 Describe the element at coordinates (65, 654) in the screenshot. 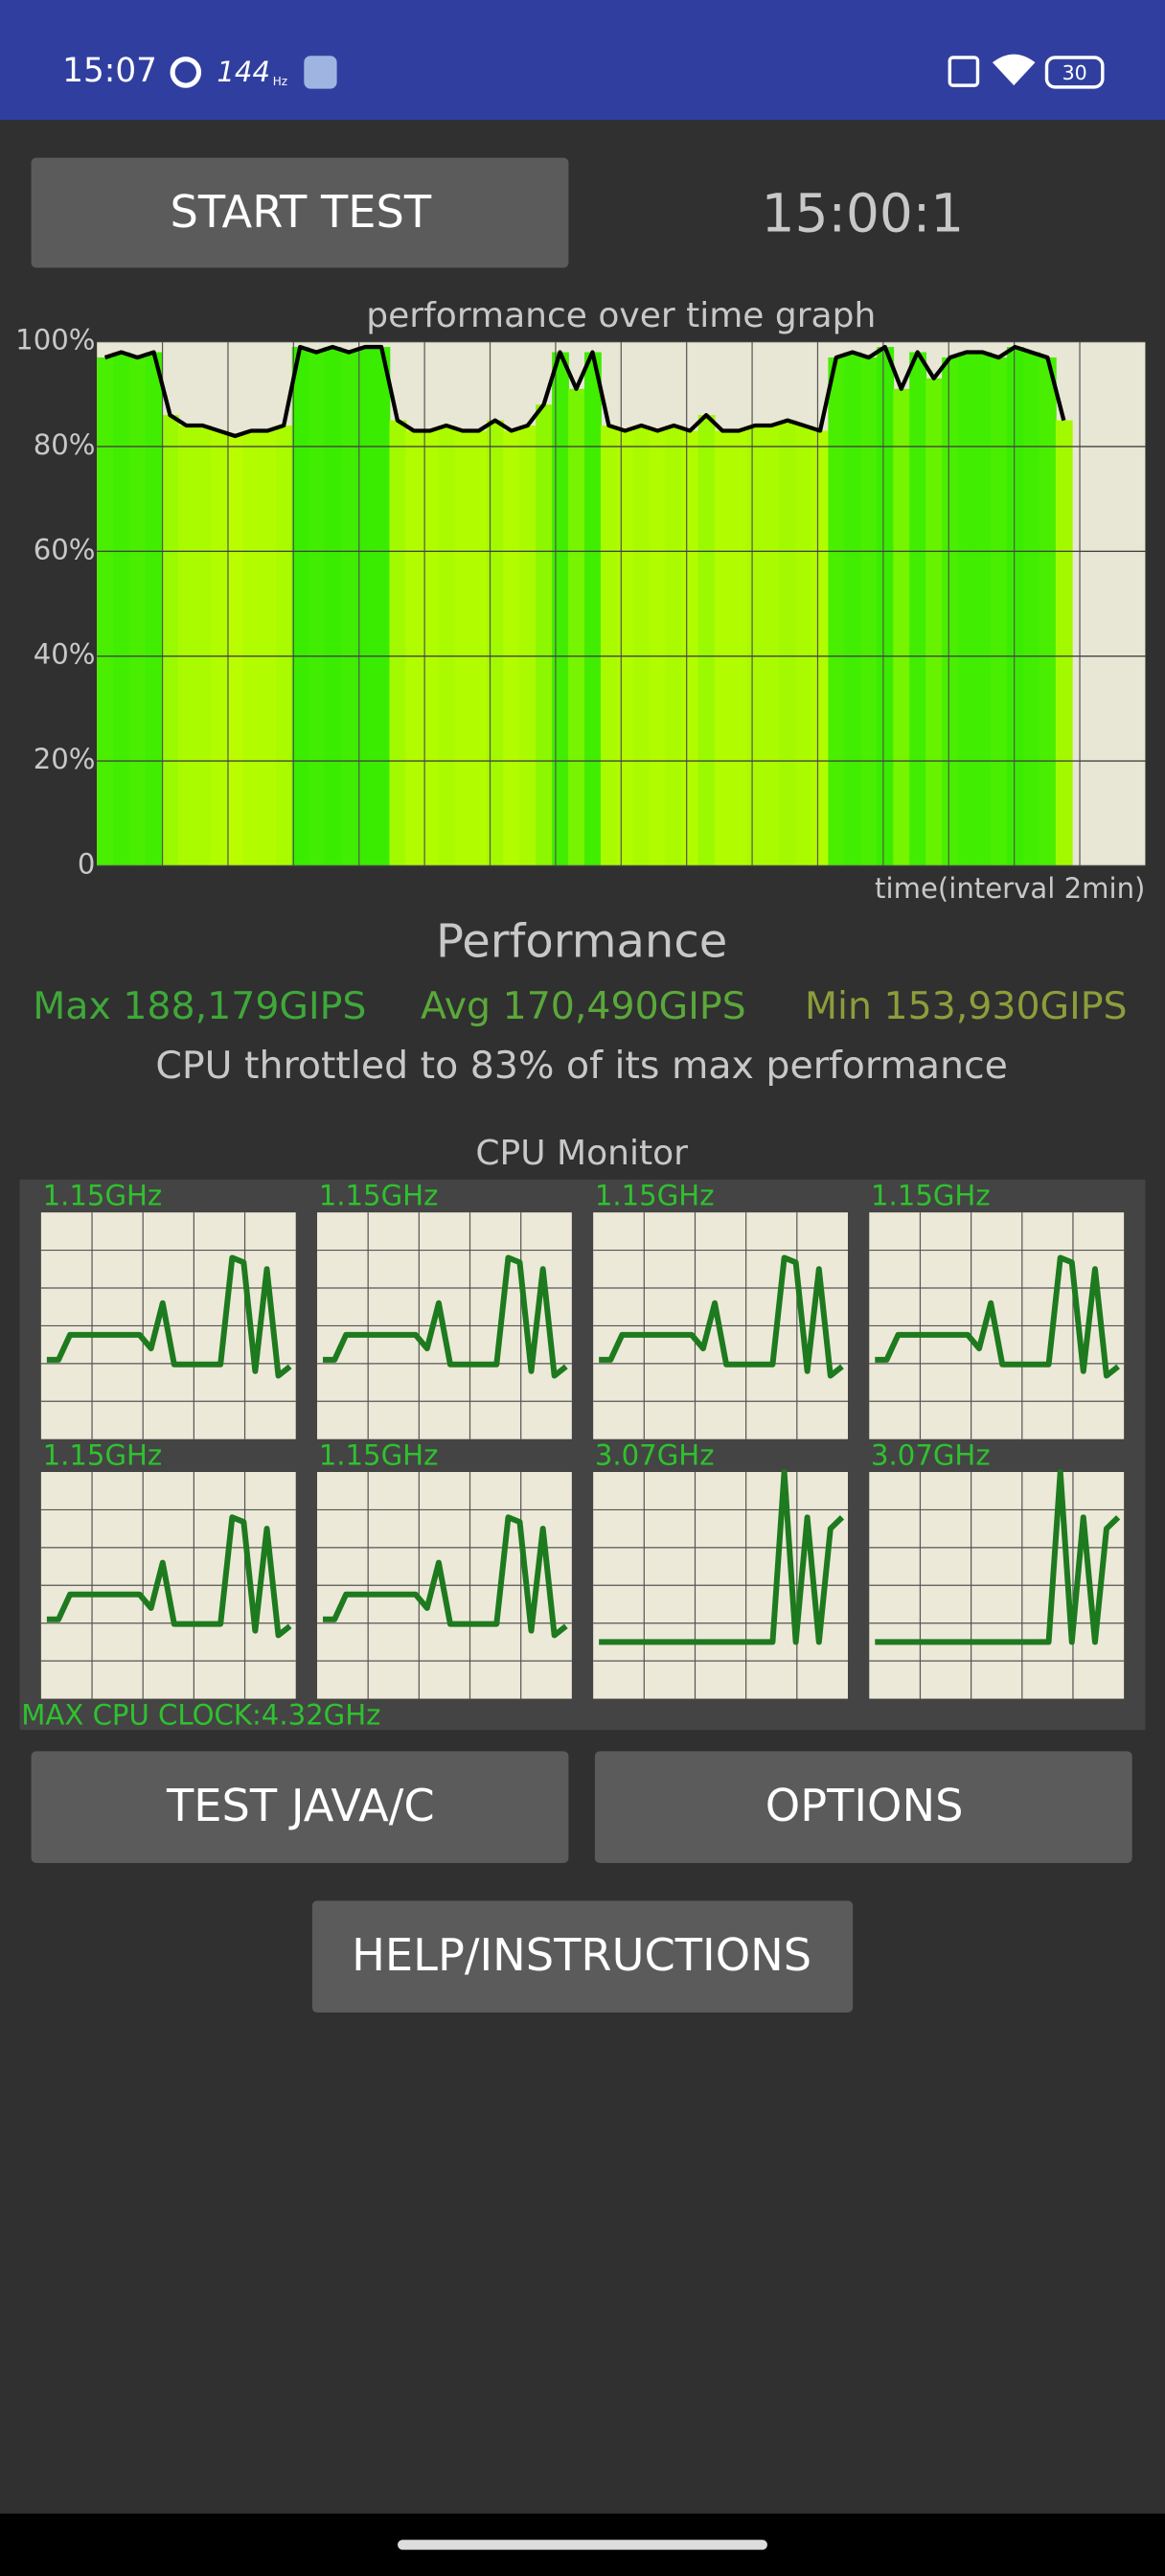

I see `y-tick-label: 40%` at that location.